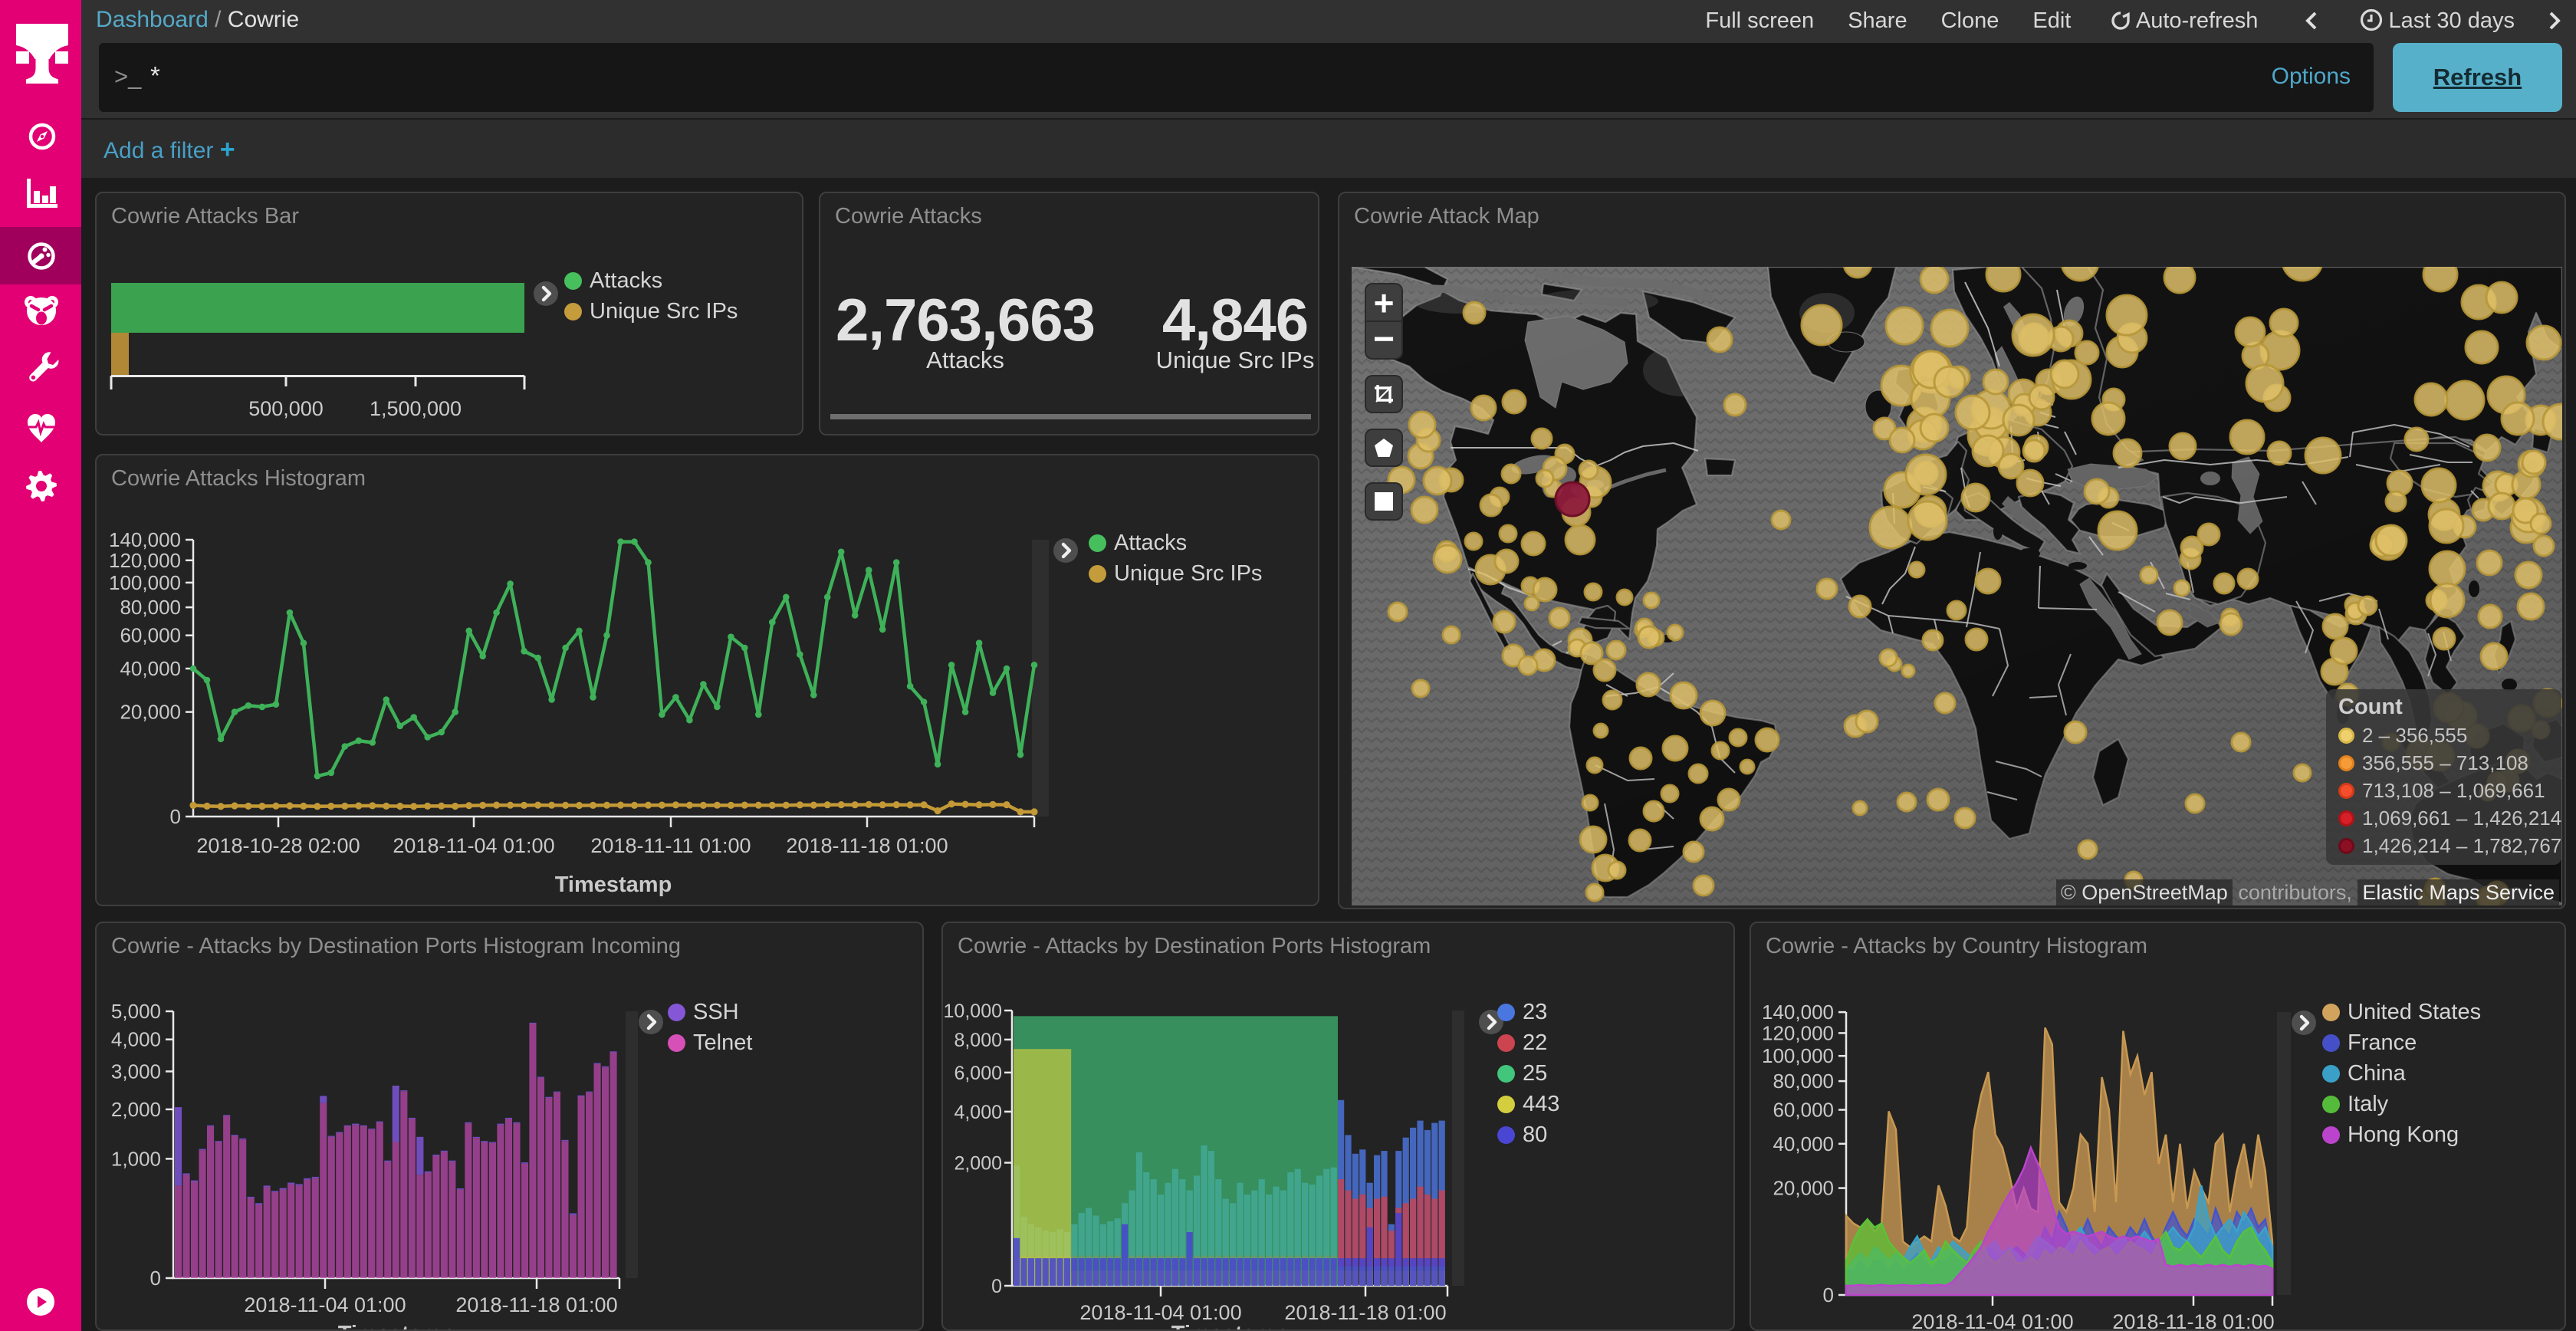 Image resolution: width=2576 pixels, height=1331 pixels. What do you see at coordinates (416, 408) in the screenshot?
I see `svg-text: 1,500,000` at bounding box center [416, 408].